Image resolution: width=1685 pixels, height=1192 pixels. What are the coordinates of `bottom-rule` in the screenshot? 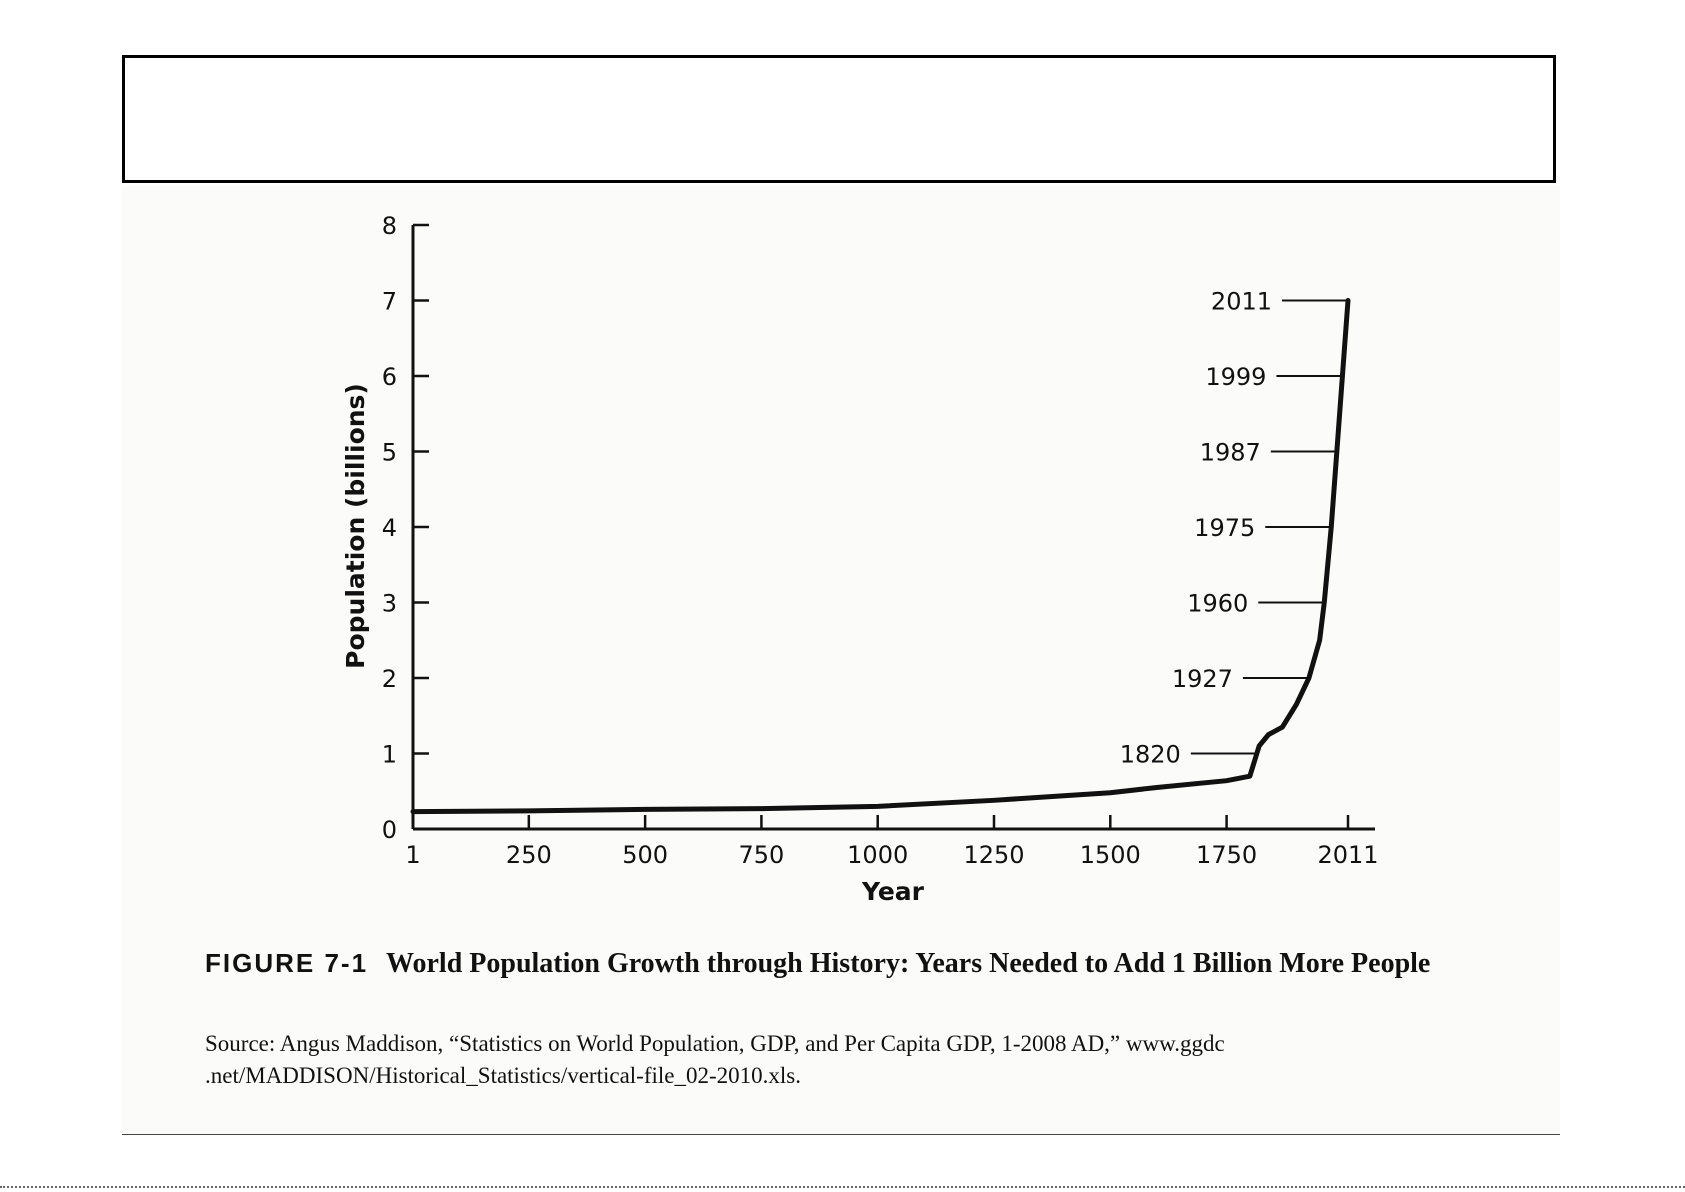 It's located at (841, 1134).